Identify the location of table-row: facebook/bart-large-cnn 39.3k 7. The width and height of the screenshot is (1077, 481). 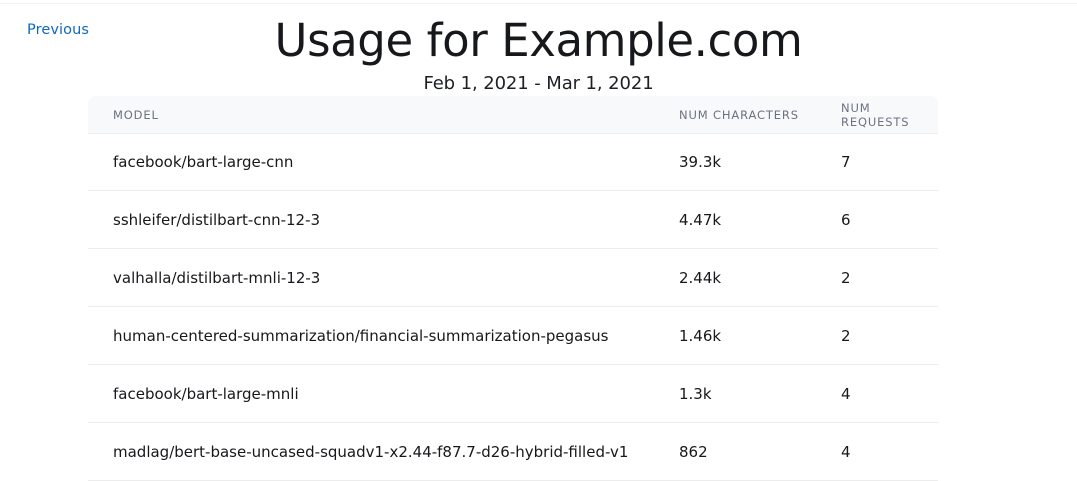
(513, 162).